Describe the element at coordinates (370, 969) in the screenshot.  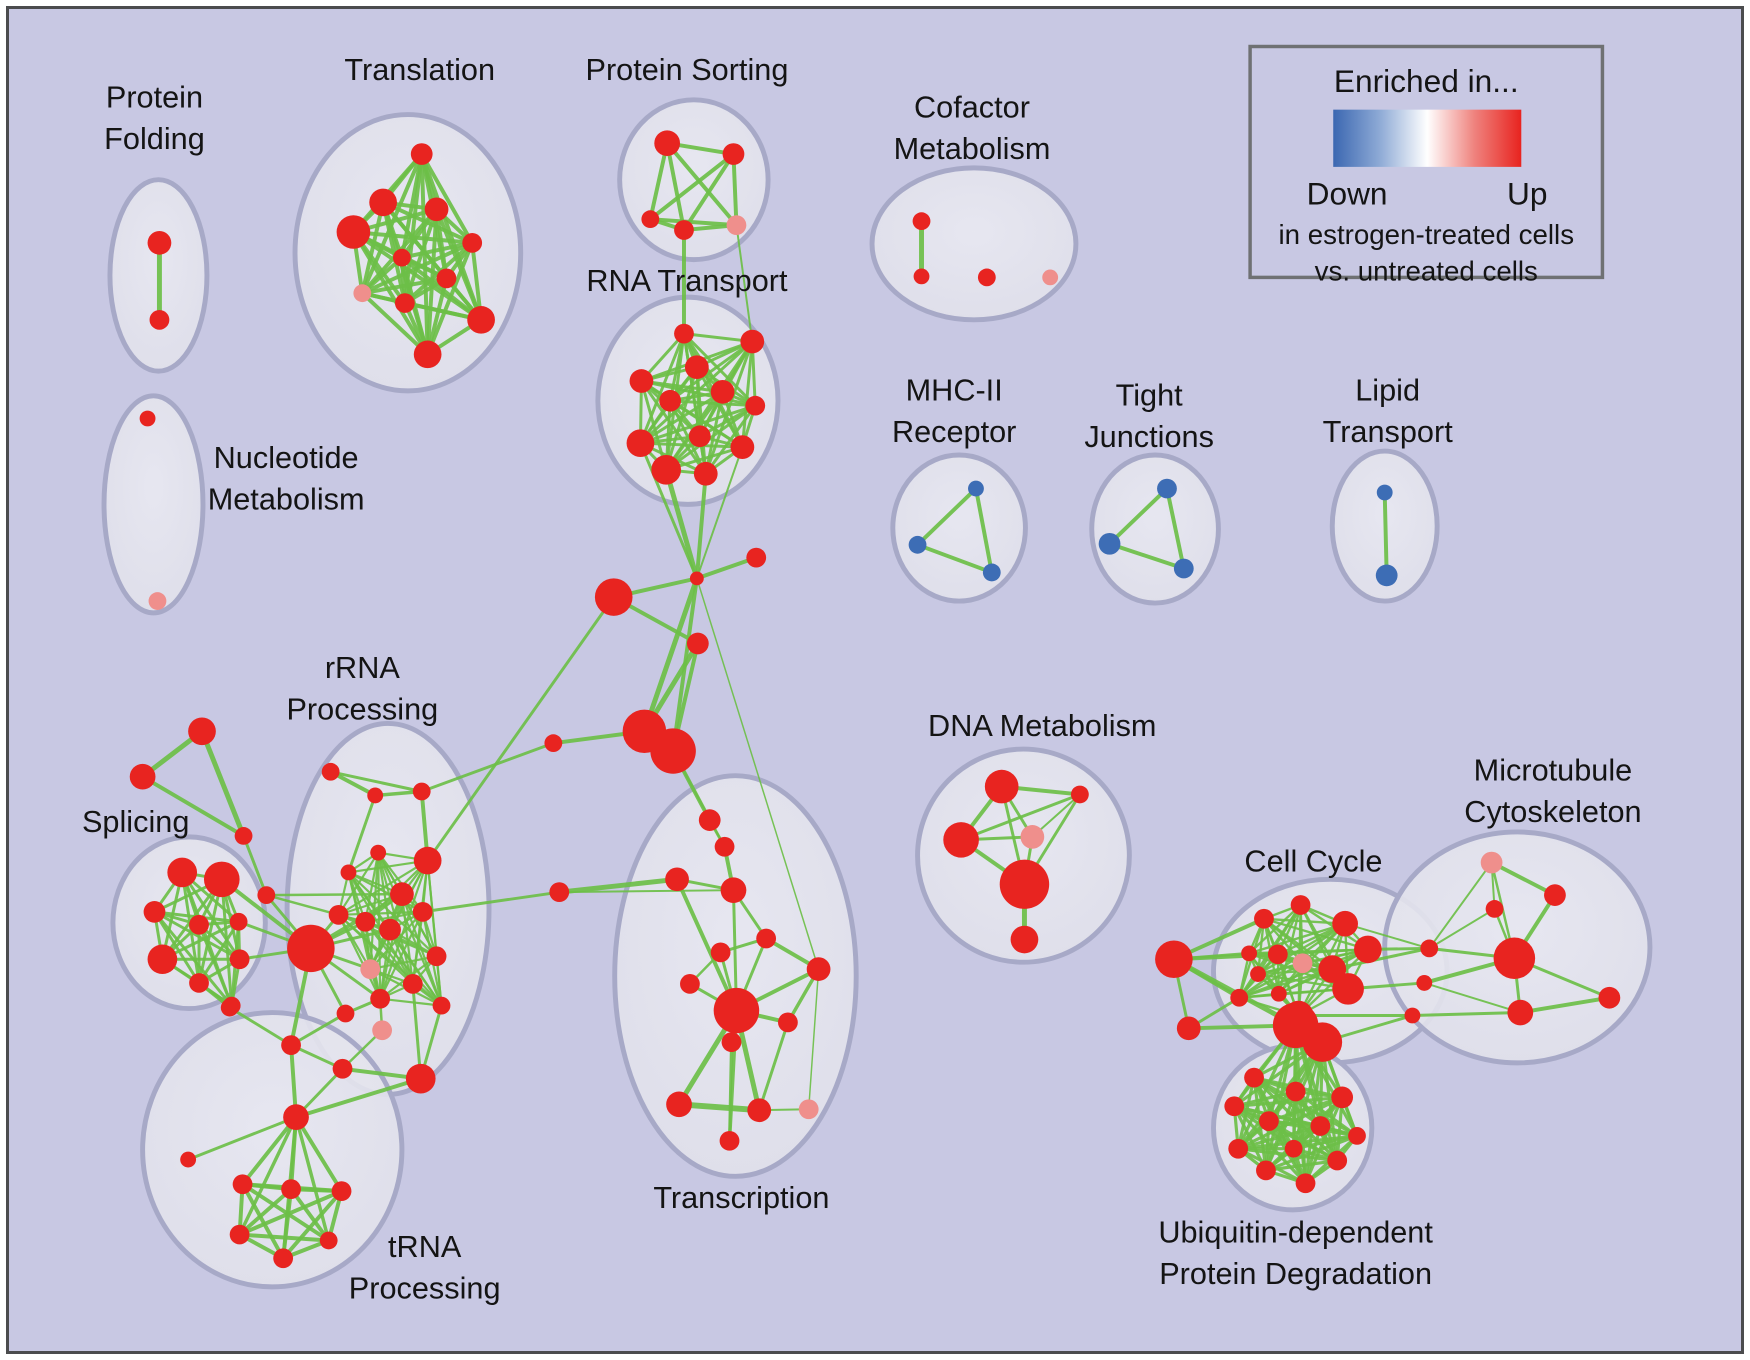
I see `node-rp13` at that location.